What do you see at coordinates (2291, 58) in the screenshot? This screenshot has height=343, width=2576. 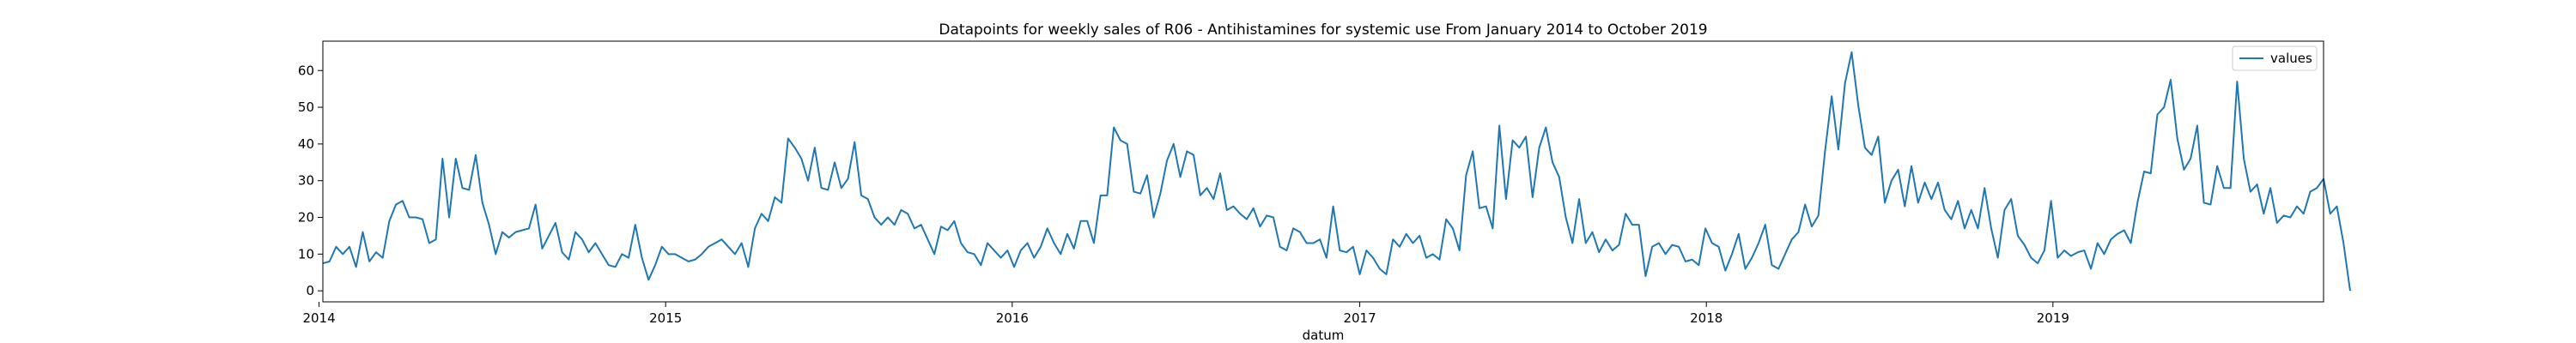 I see `legend-label-values: values` at bounding box center [2291, 58].